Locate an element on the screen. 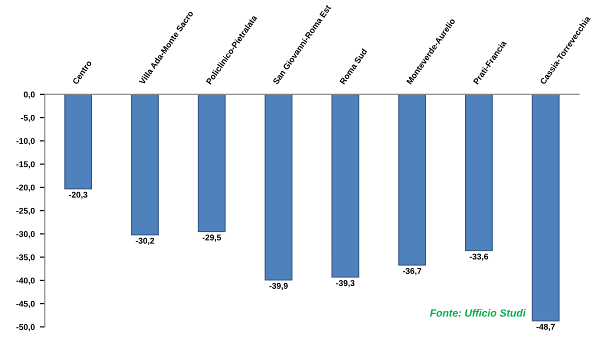  data-label: -36,7 is located at coordinates (412, 272).